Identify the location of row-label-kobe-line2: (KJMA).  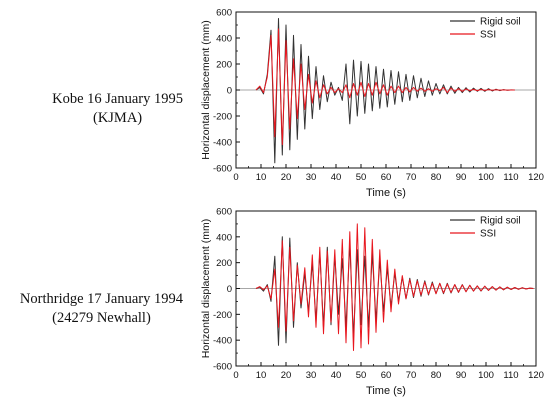
(117, 118).